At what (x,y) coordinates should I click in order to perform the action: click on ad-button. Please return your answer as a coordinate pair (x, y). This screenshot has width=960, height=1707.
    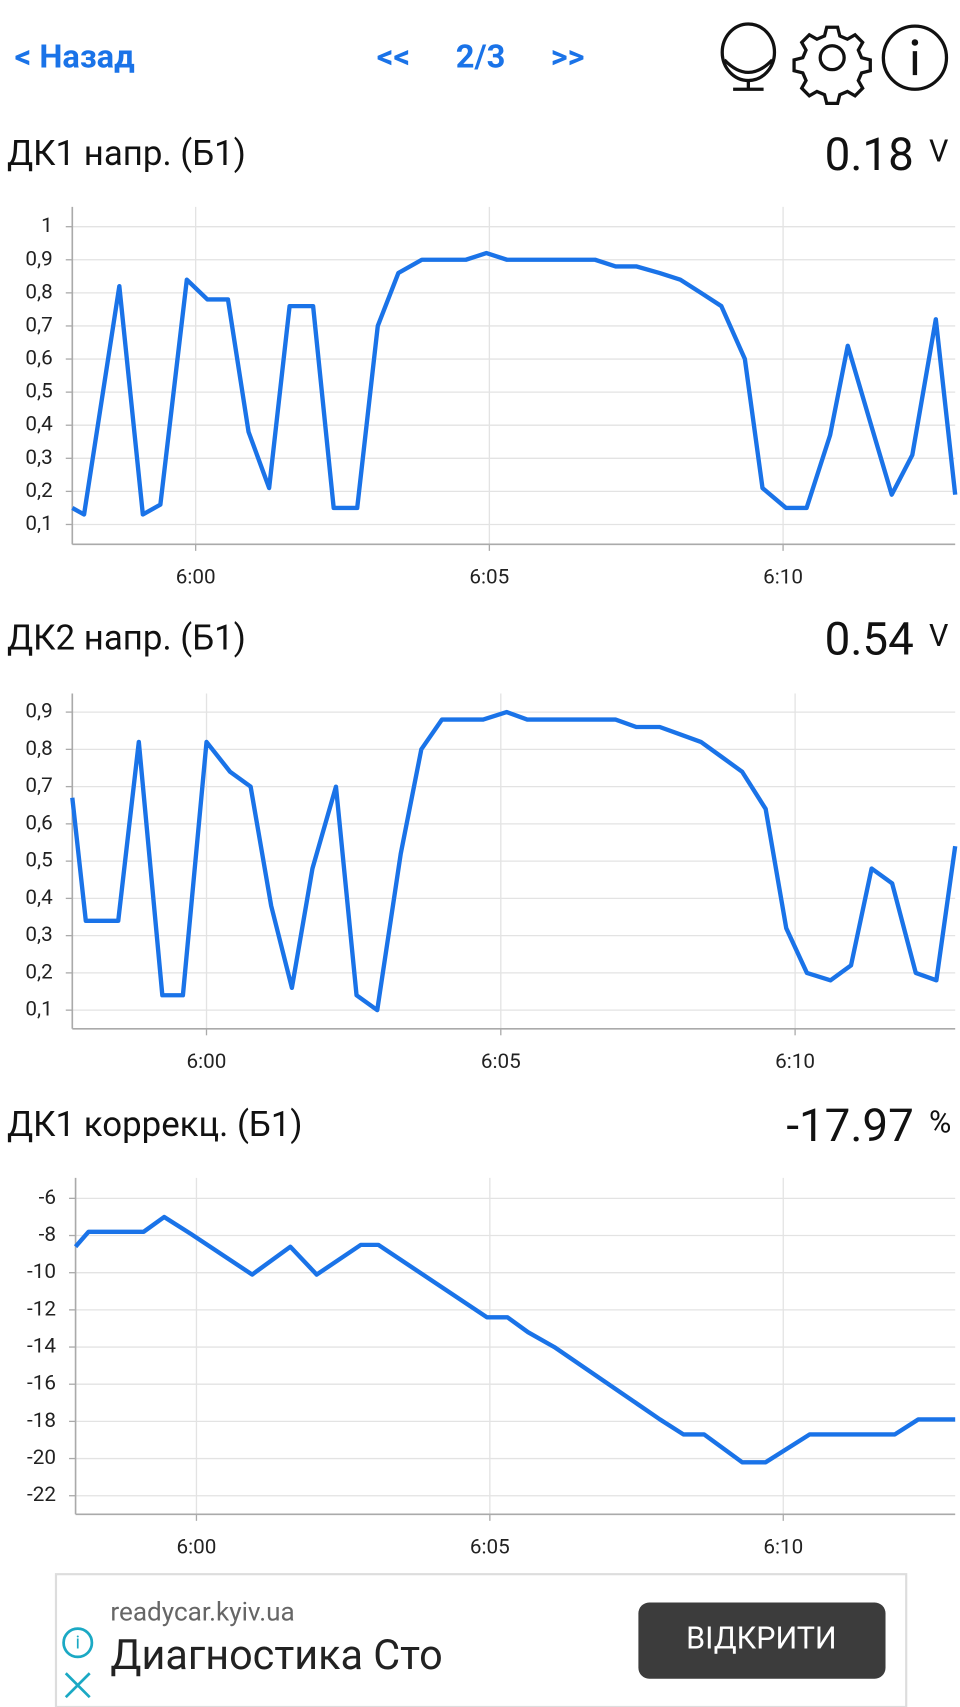
    Looking at the image, I should click on (762, 1640).